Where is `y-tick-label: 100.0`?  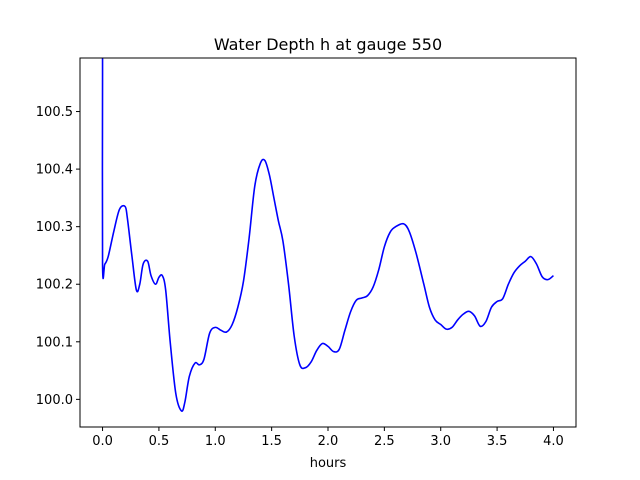
y-tick-label: 100.0 is located at coordinates (54, 400).